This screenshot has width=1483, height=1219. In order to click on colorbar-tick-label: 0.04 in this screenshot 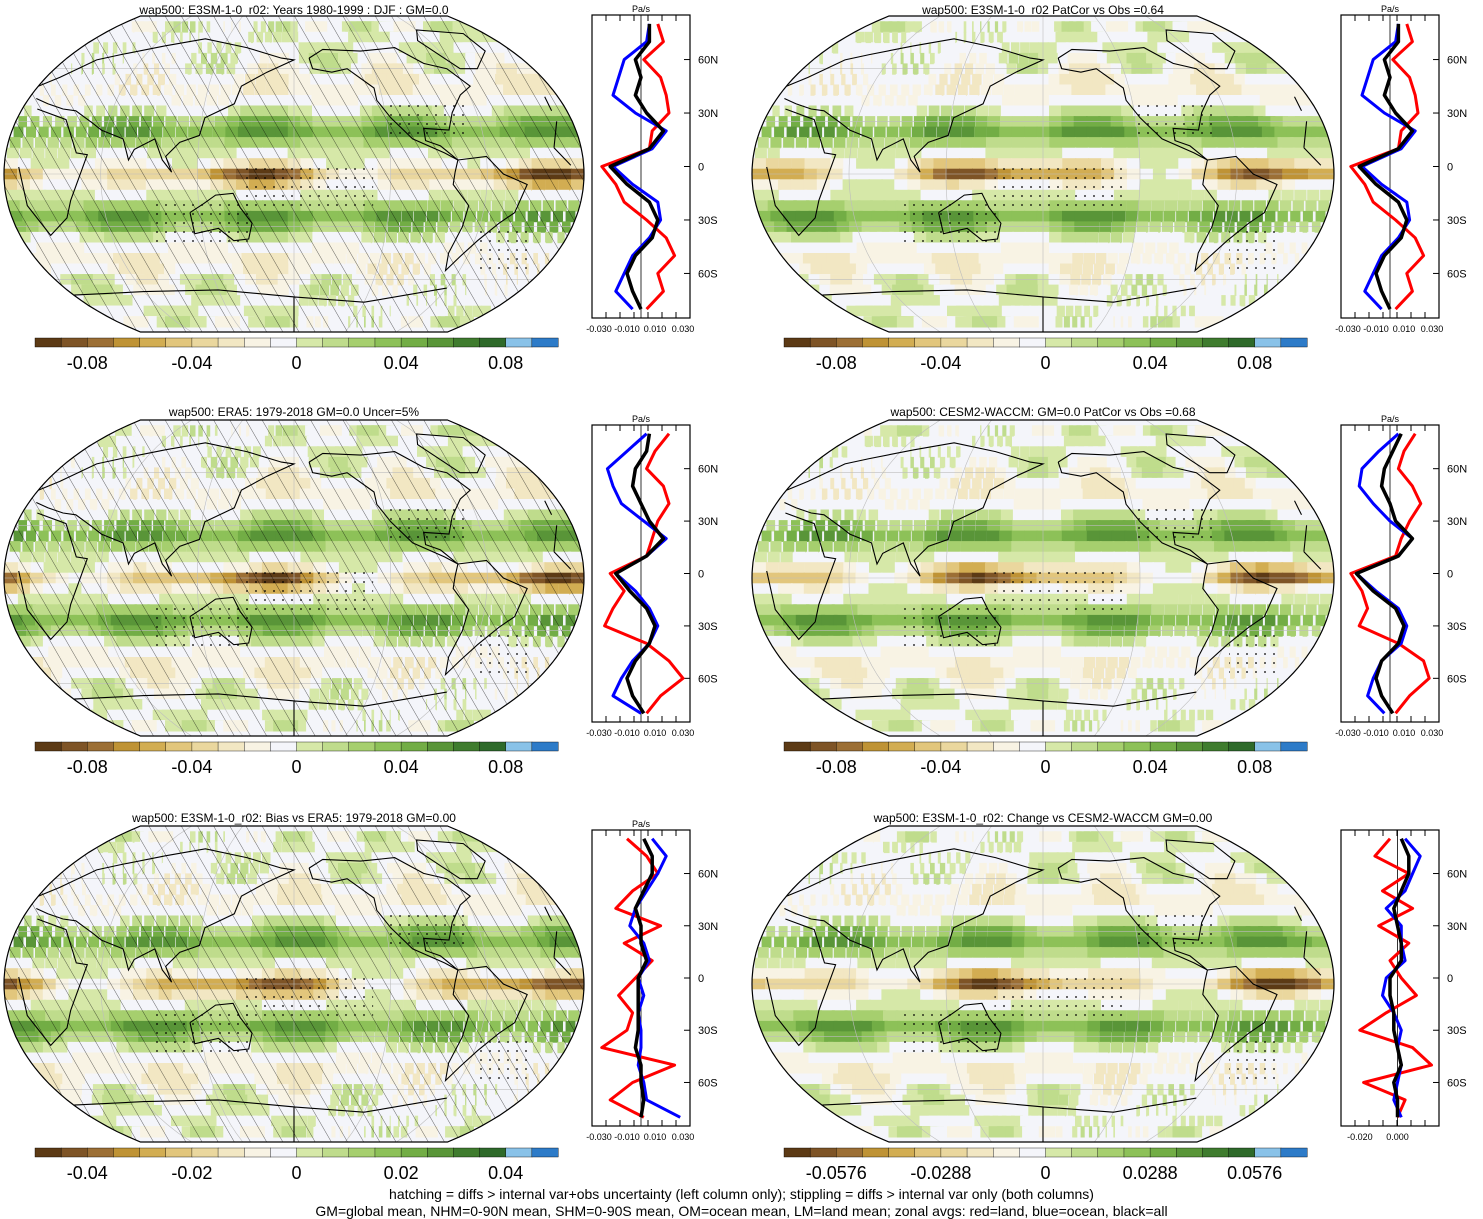, I will do `click(401, 767)`.